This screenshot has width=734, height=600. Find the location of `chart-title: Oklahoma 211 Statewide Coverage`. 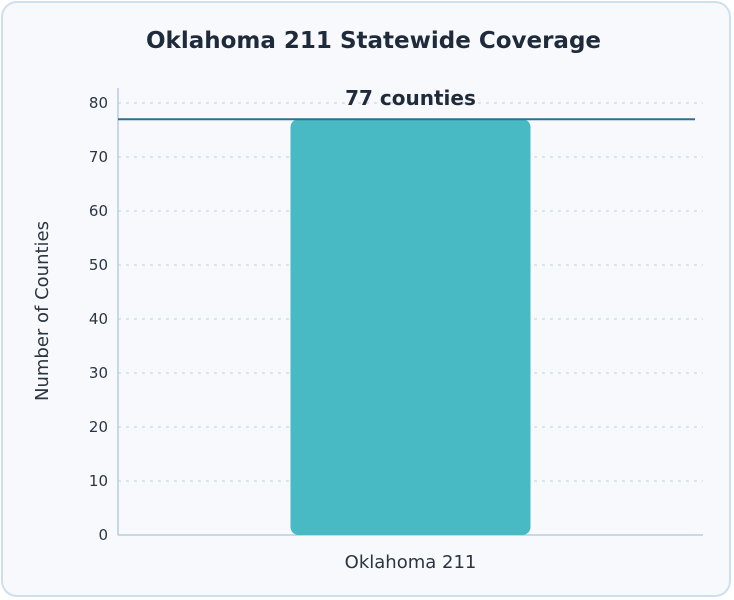

chart-title: Oklahoma 211 Statewide Coverage is located at coordinates (374, 41).